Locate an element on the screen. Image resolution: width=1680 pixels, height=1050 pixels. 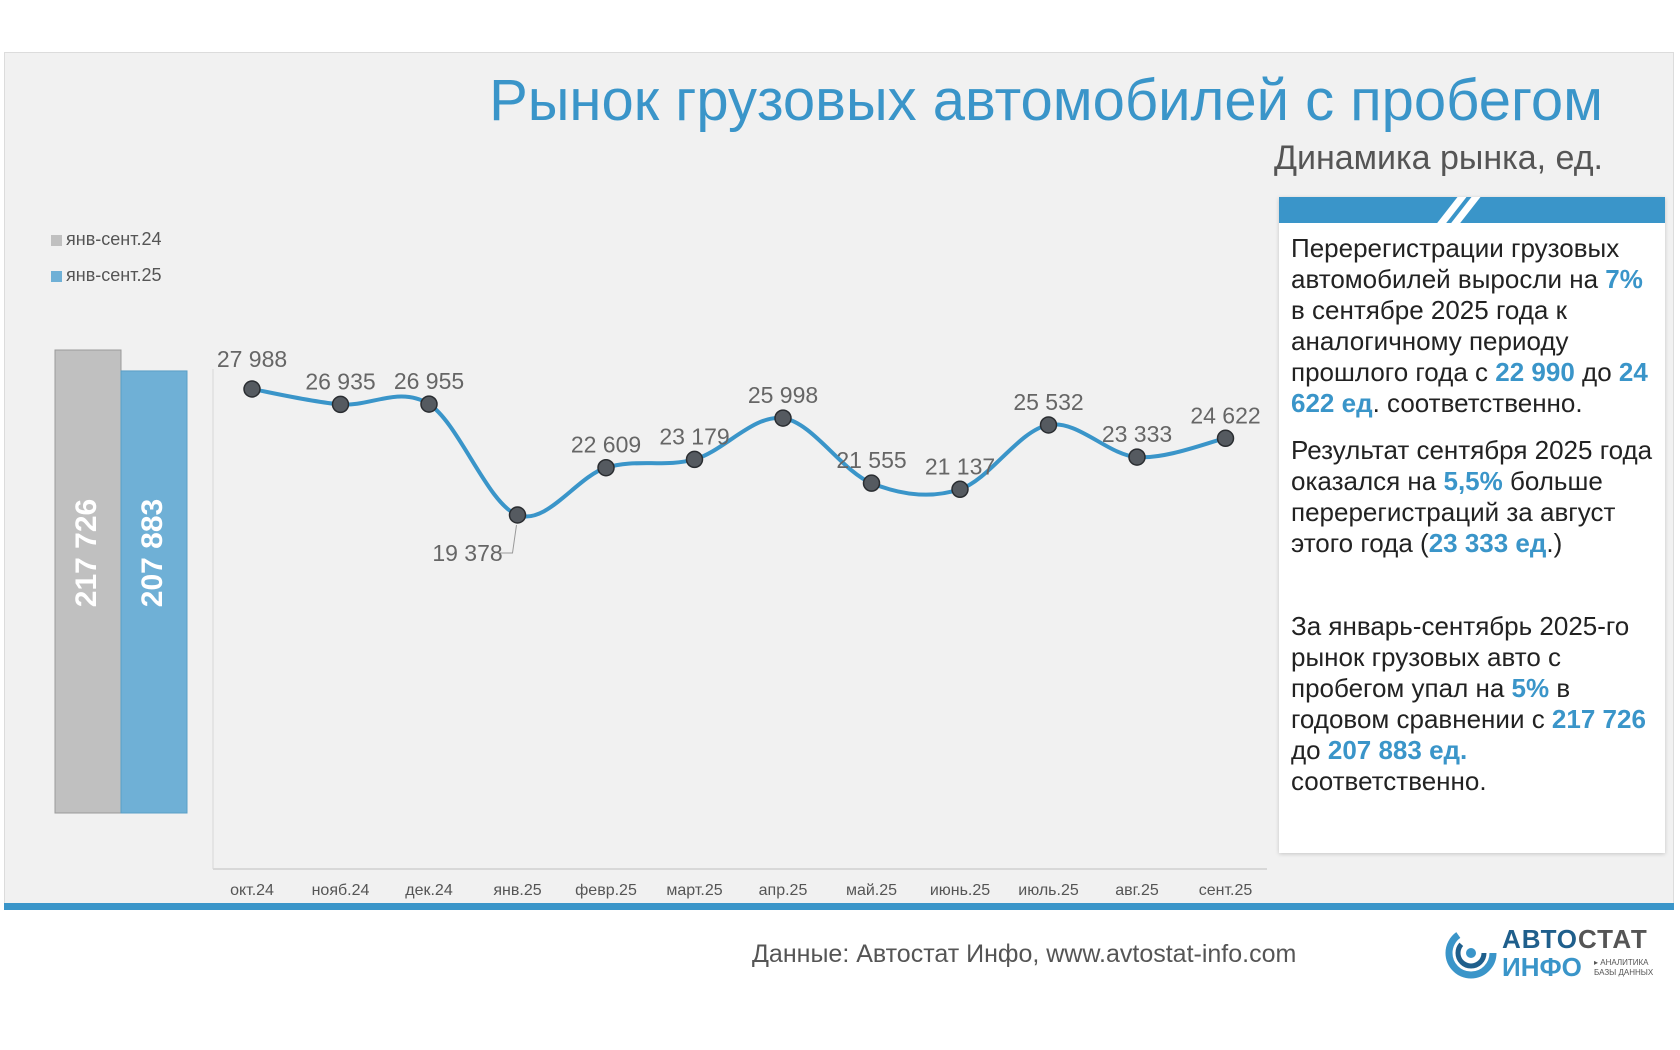
x-tick-label: авг.25 is located at coordinates (1137, 890).